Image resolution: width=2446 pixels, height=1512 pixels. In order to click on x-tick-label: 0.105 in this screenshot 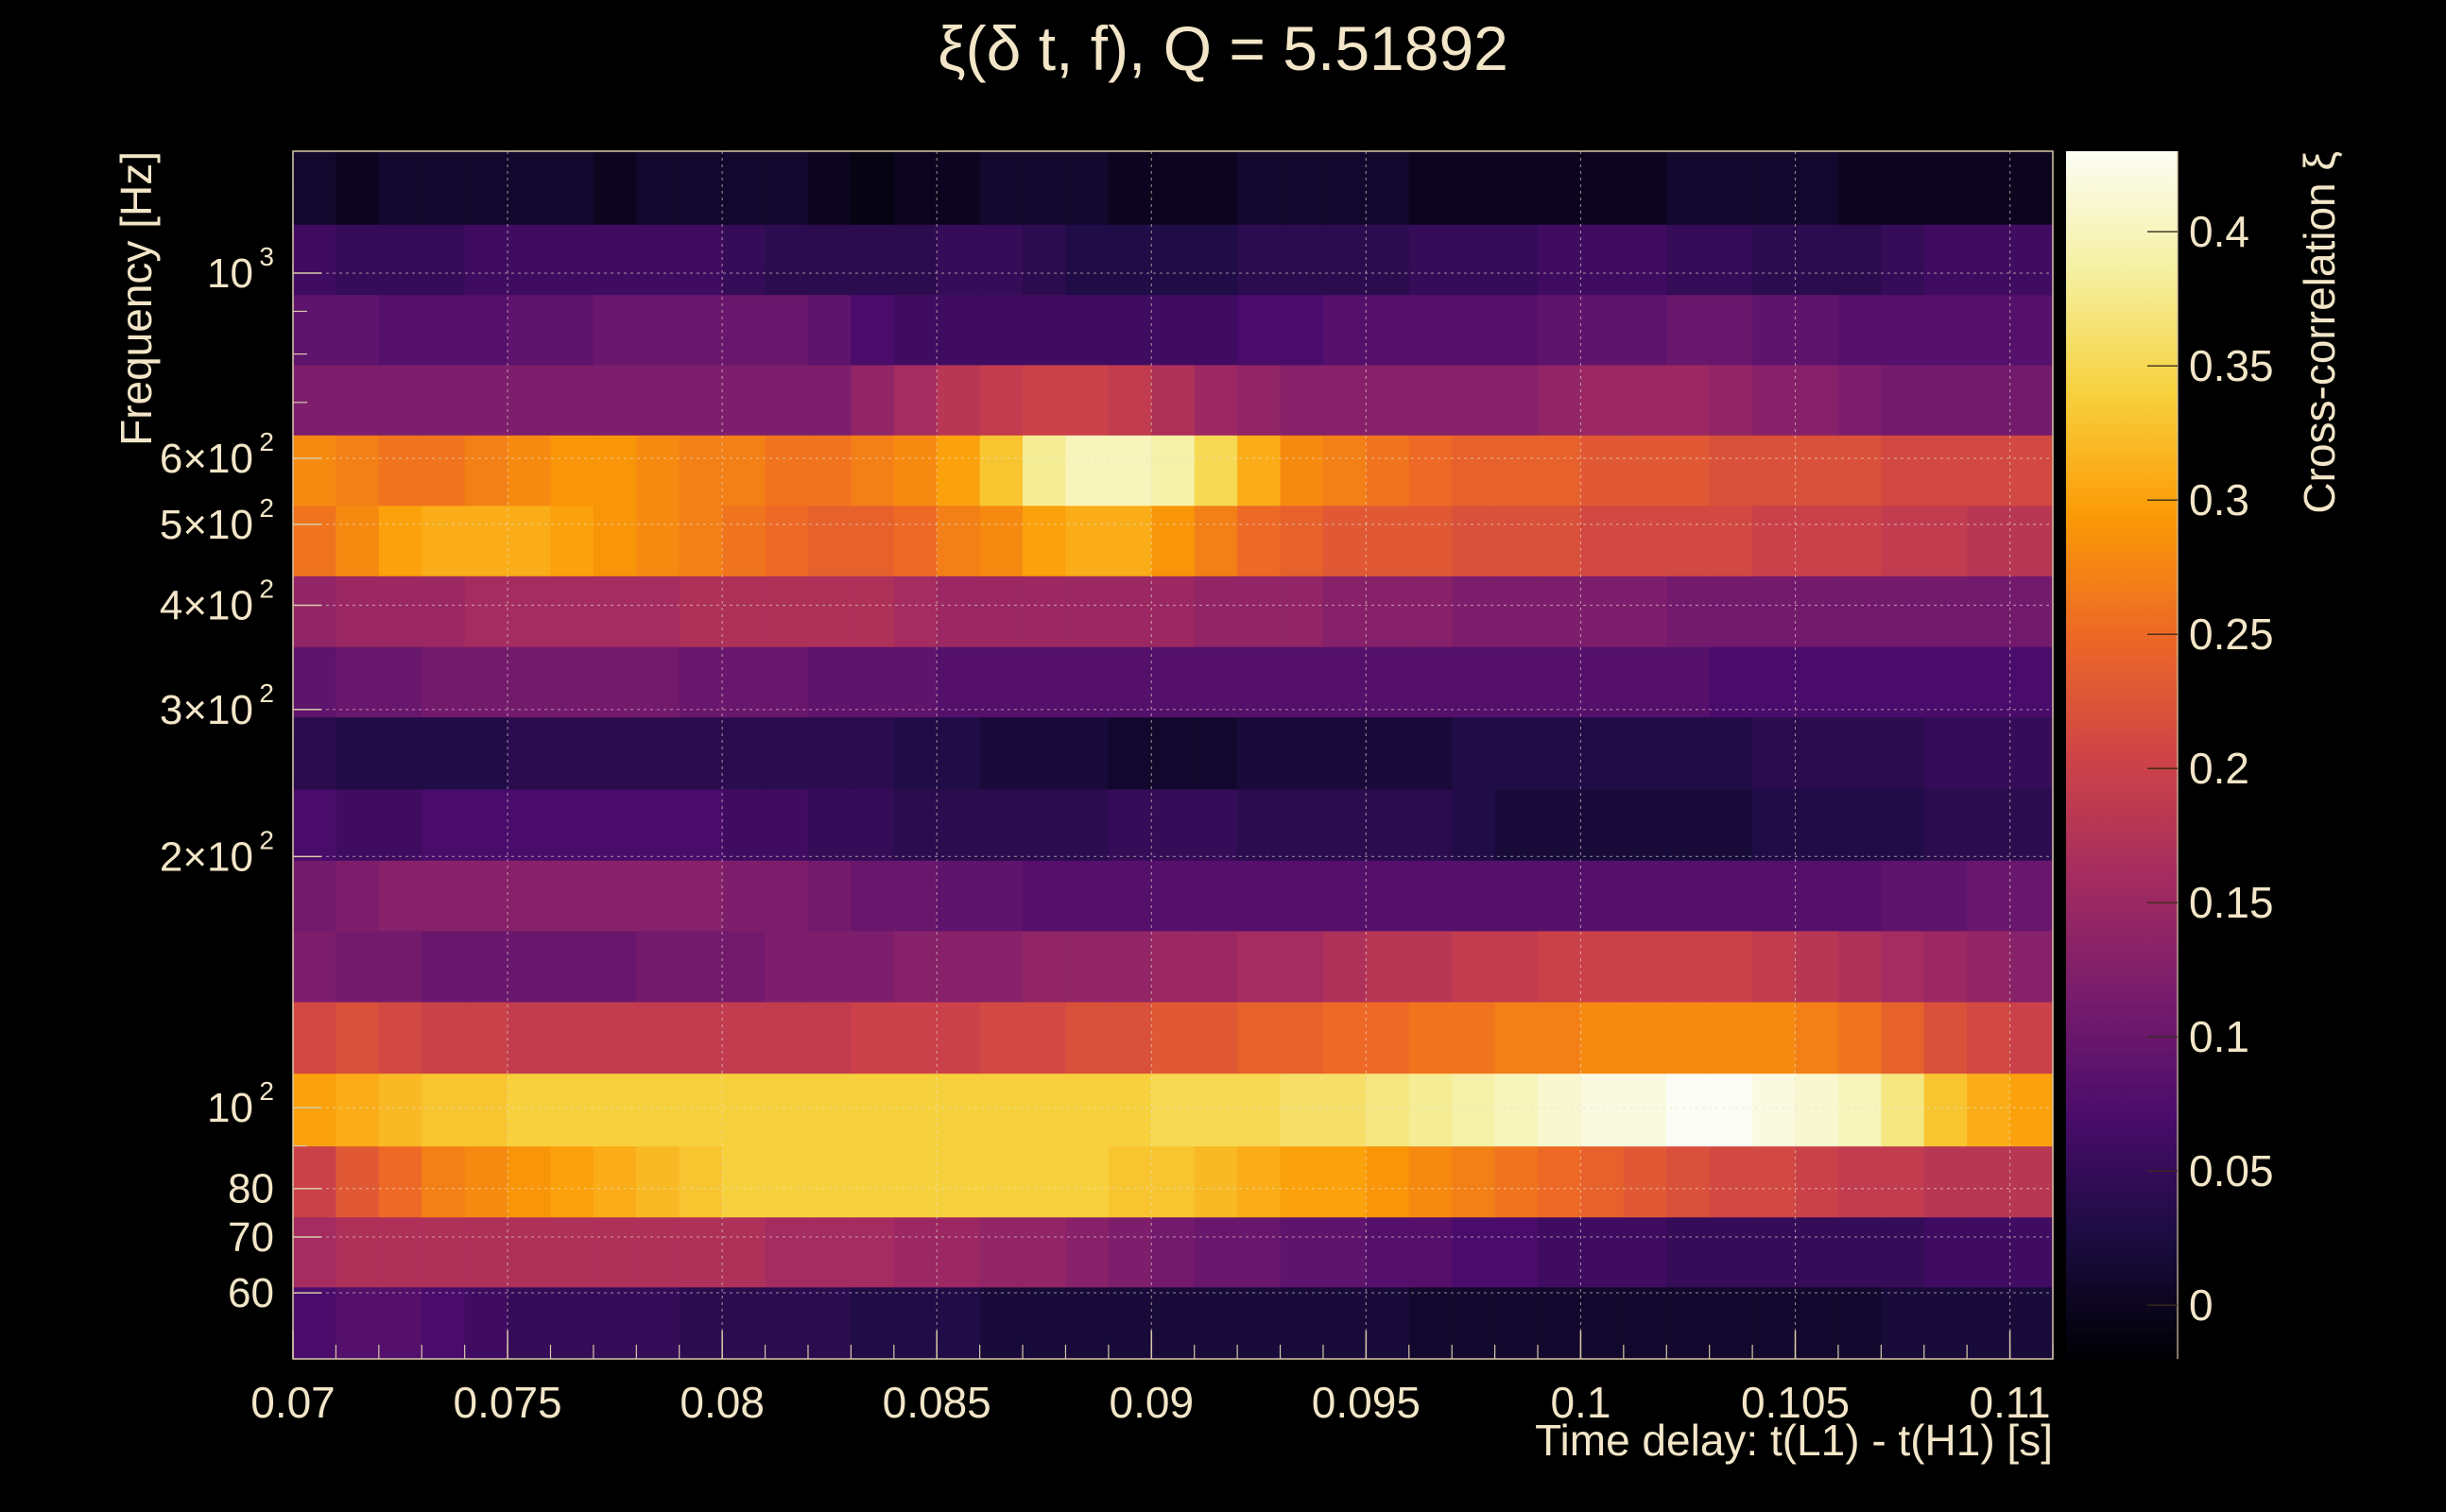, I will do `click(1795, 1402)`.